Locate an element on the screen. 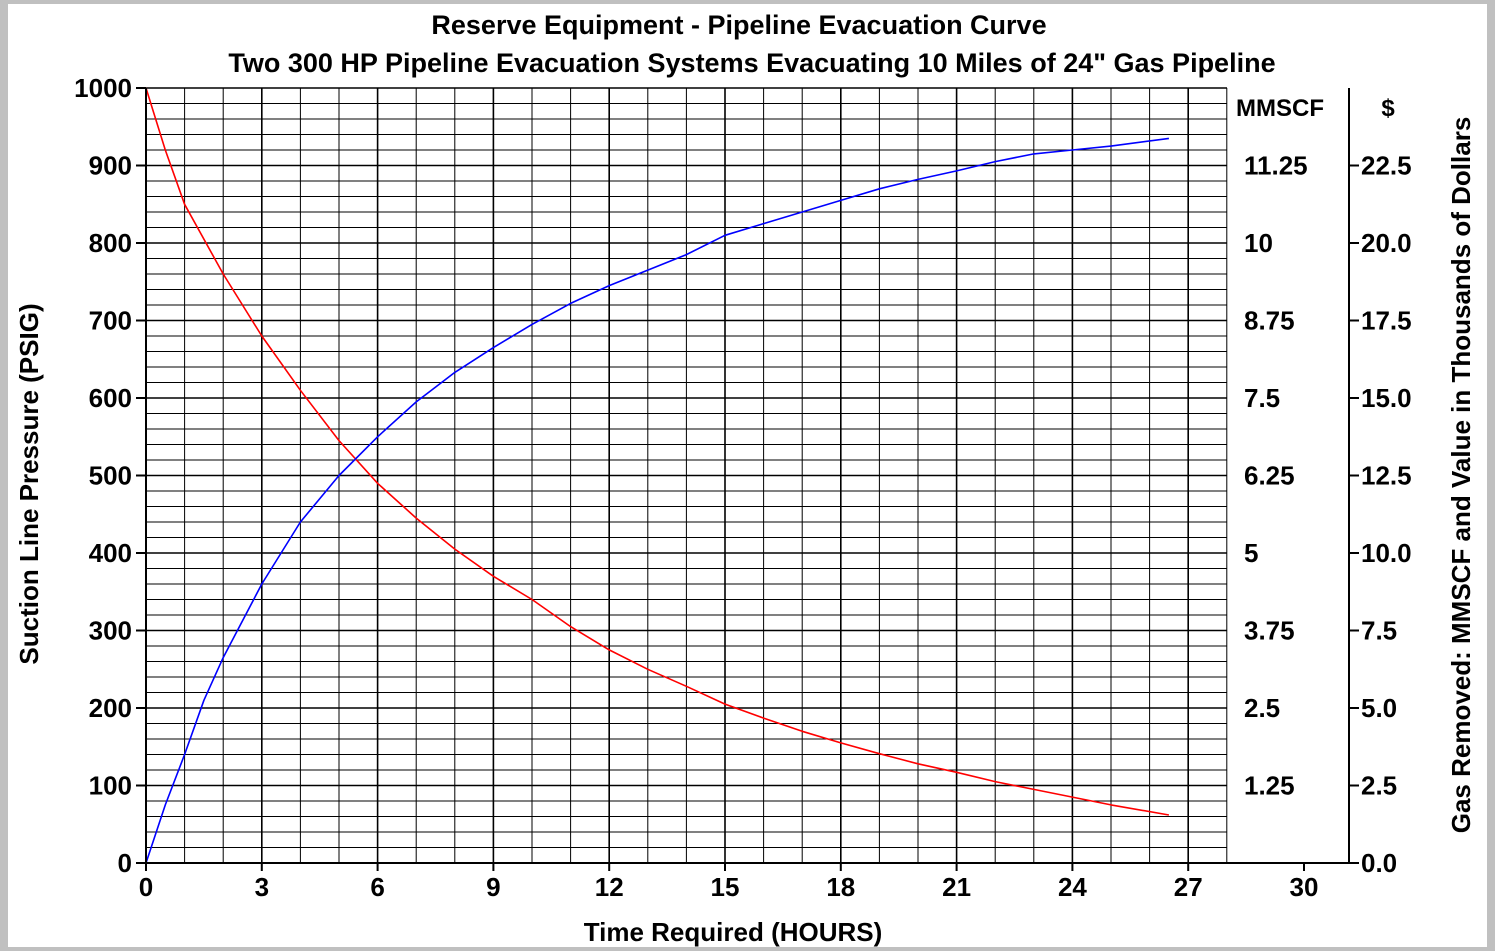 This screenshot has width=1495, height=951. mmscf-tick-label: 5 is located at coordinates (1251, 553).